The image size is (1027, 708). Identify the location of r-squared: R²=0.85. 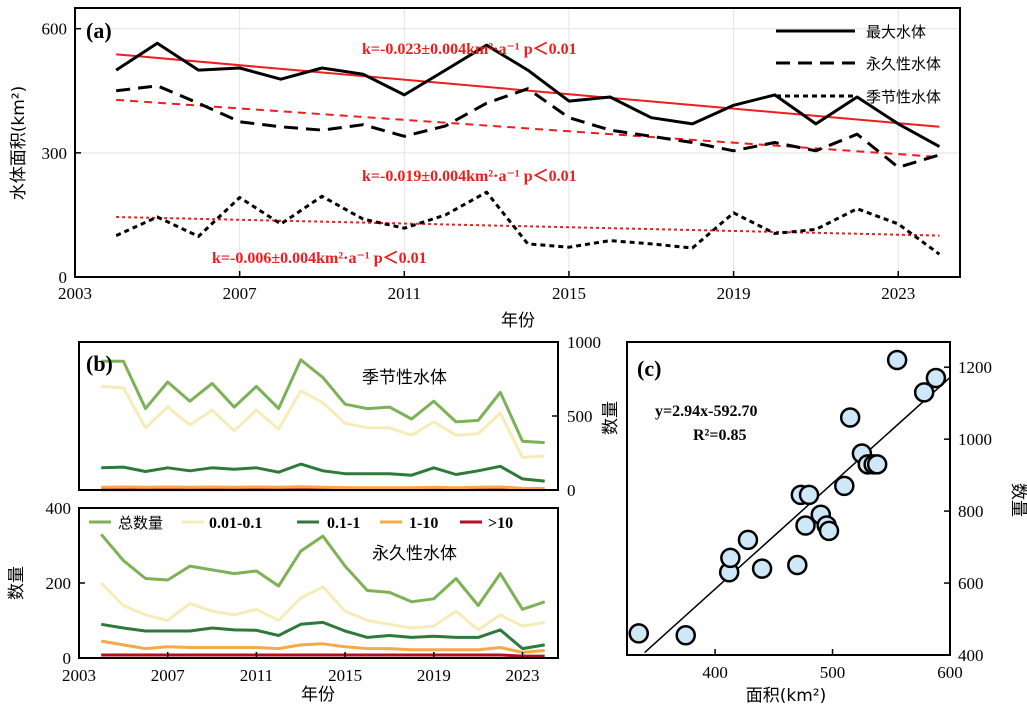
(719, 435).